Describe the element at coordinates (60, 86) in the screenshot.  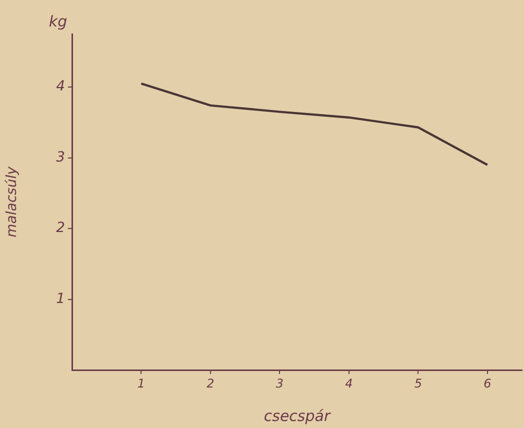
I see `y-tick-label: 4` at that location.